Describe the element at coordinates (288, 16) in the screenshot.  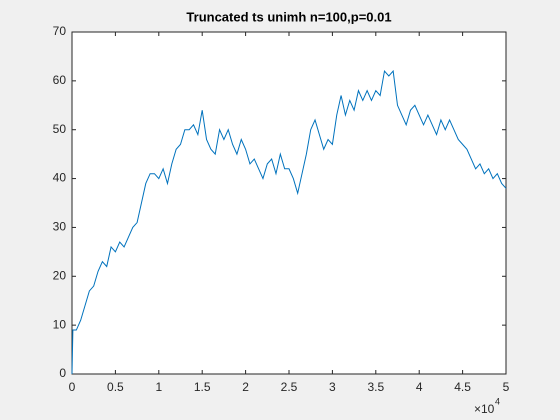
I see `chart-title: Truncated ts unimh n=100,p=0.01` at that location.